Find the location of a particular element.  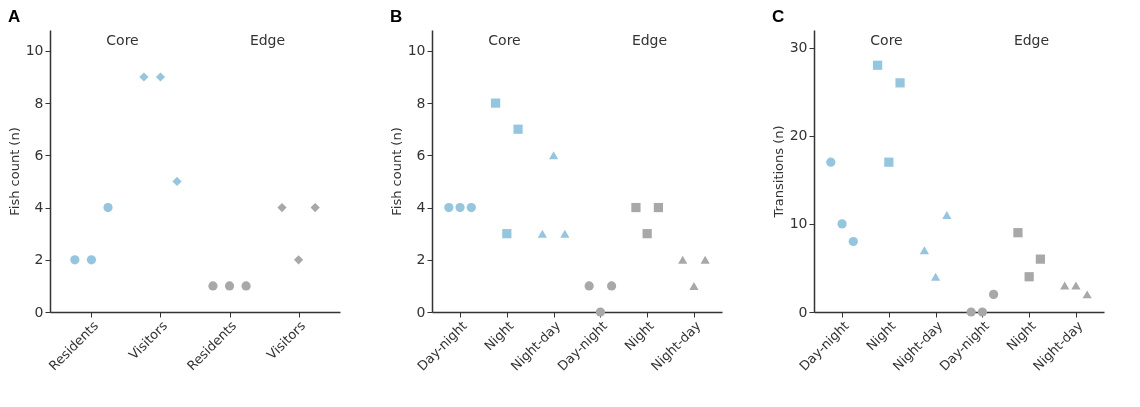

chart-title: C is located at coordinates (778, 16).